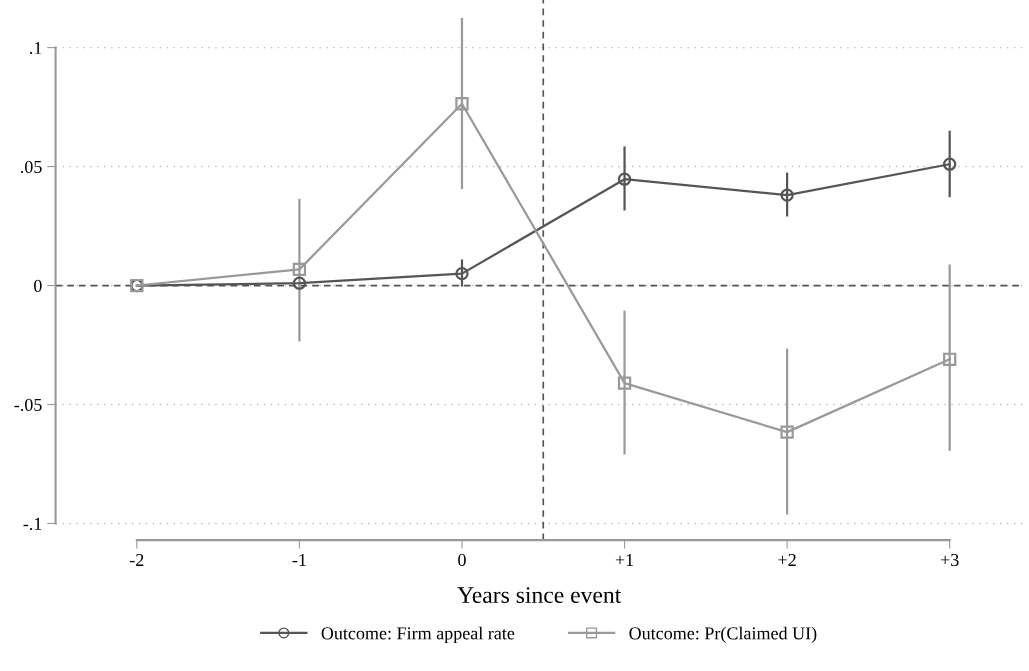 The width and height of the screenshot is (1029, 671). What do you see at coordinates (949, 560) in the screenshot?
I see `x-tick-label: +3` at bounding box center [949, 560].